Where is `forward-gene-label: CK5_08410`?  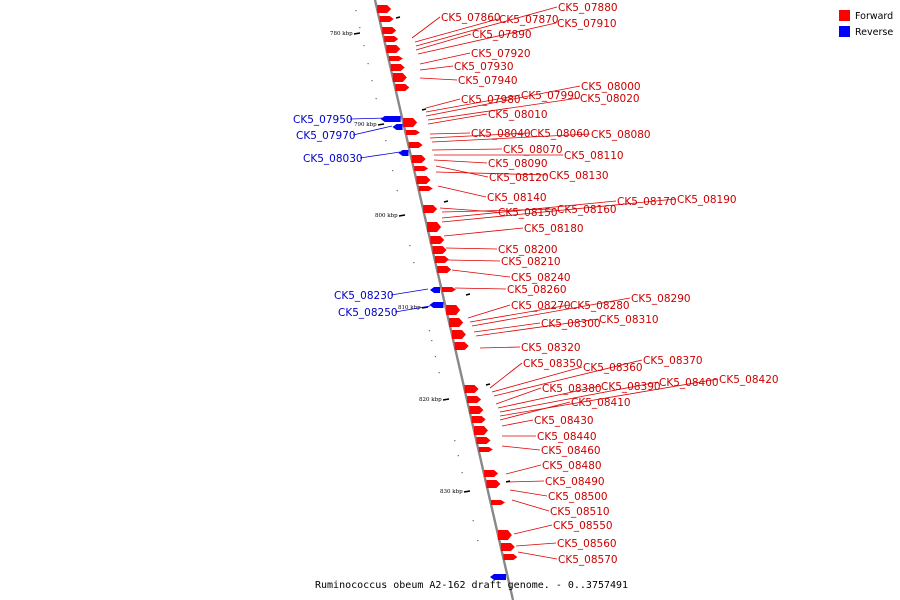 forward-gene-label: CK5_08410 is located at coordinates (601, 403).